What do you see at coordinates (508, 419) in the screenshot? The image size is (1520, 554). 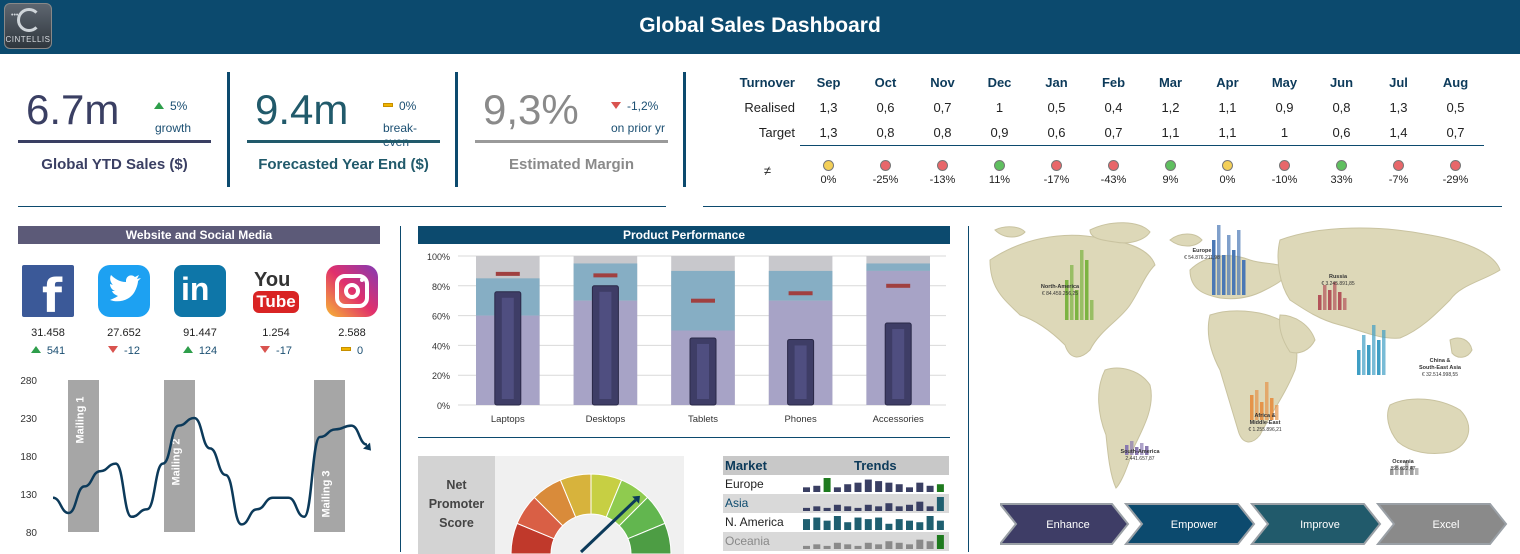 I see `category-label: Laptops` at bounding box center [508, 419].